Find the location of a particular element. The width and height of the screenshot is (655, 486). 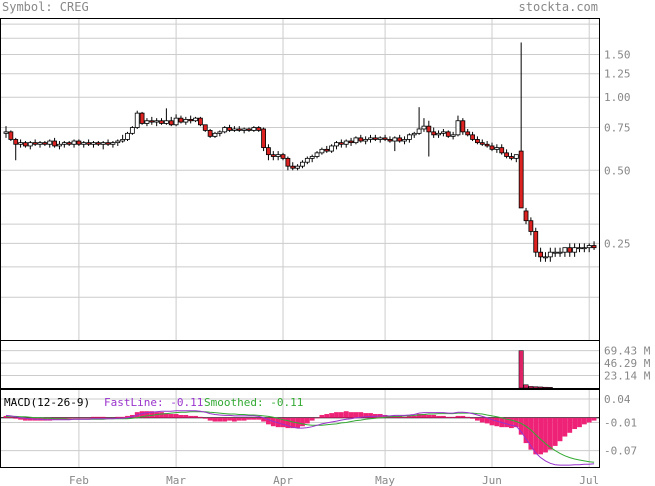

macd-smoothed-line is located at coordinates (300, 437).